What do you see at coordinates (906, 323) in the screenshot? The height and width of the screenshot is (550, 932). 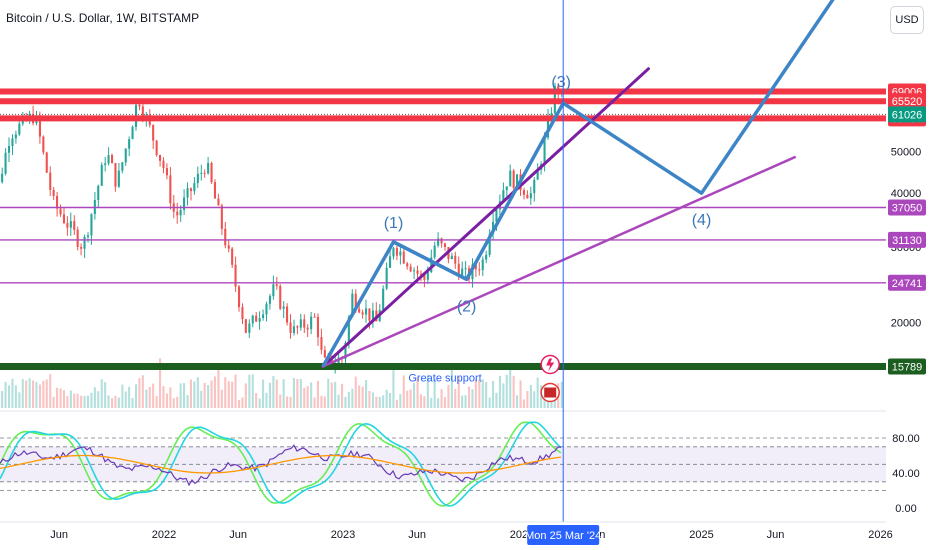 I see `price-tick-label: 20000` at bounding box center [906, 323].